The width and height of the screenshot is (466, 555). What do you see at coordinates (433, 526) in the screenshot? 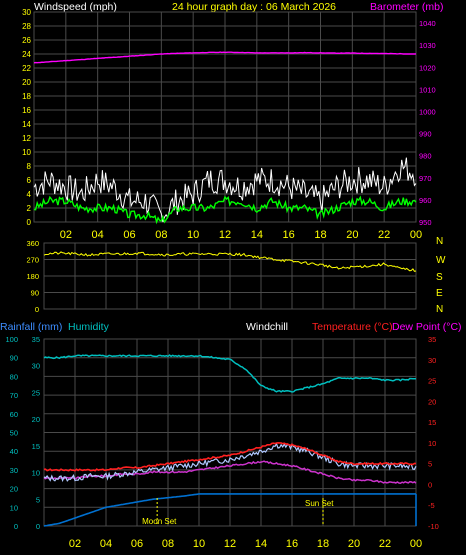
I see `temperature-tick-label: -10` at bounding box center [433, 526].